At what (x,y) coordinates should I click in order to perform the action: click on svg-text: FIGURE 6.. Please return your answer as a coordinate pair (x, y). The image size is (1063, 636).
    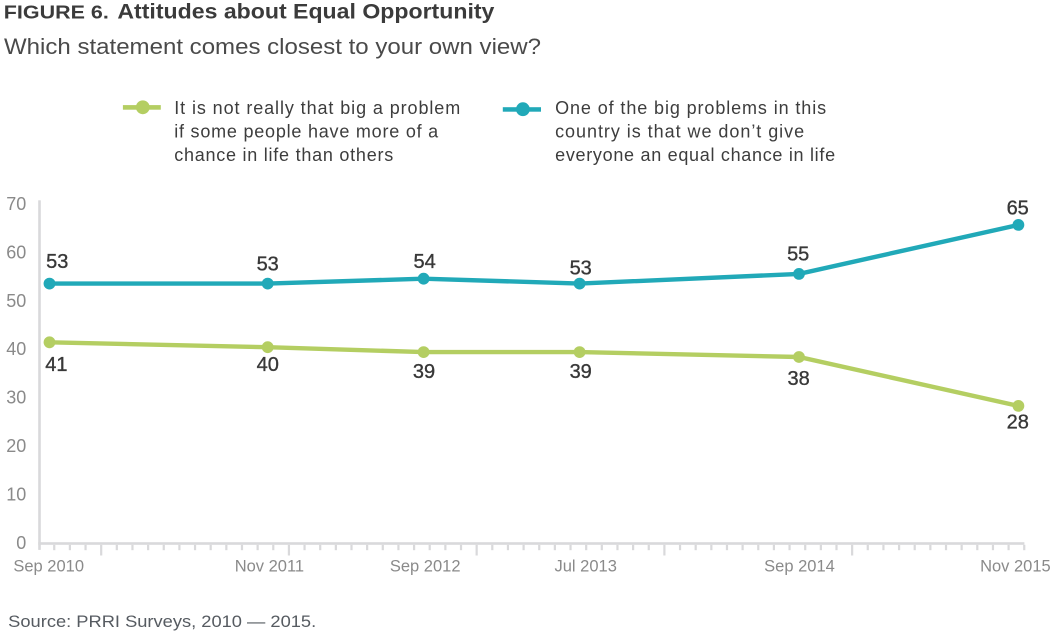
    Looking at the image, I should click on (56, 13).